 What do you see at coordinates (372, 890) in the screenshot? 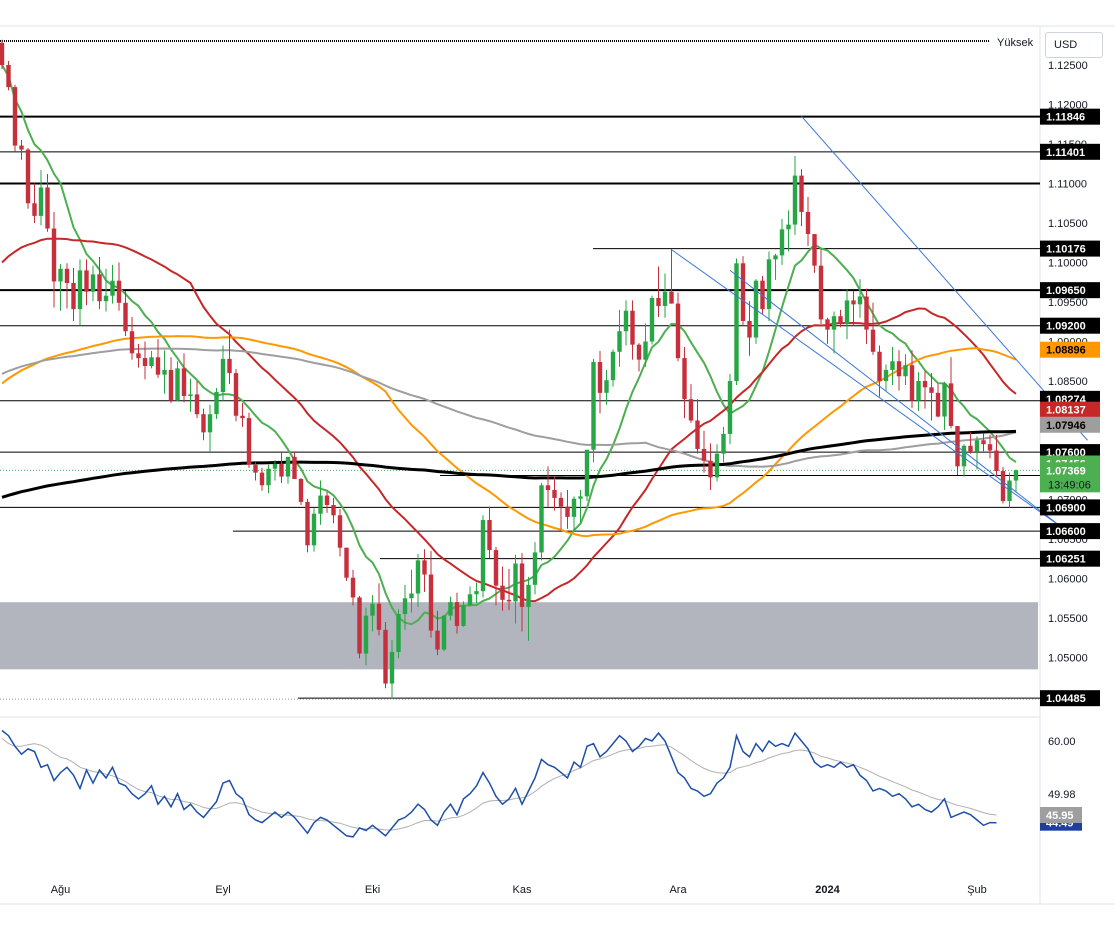
I see `time-tick-label: Eki` at bounding box center [372, 890].